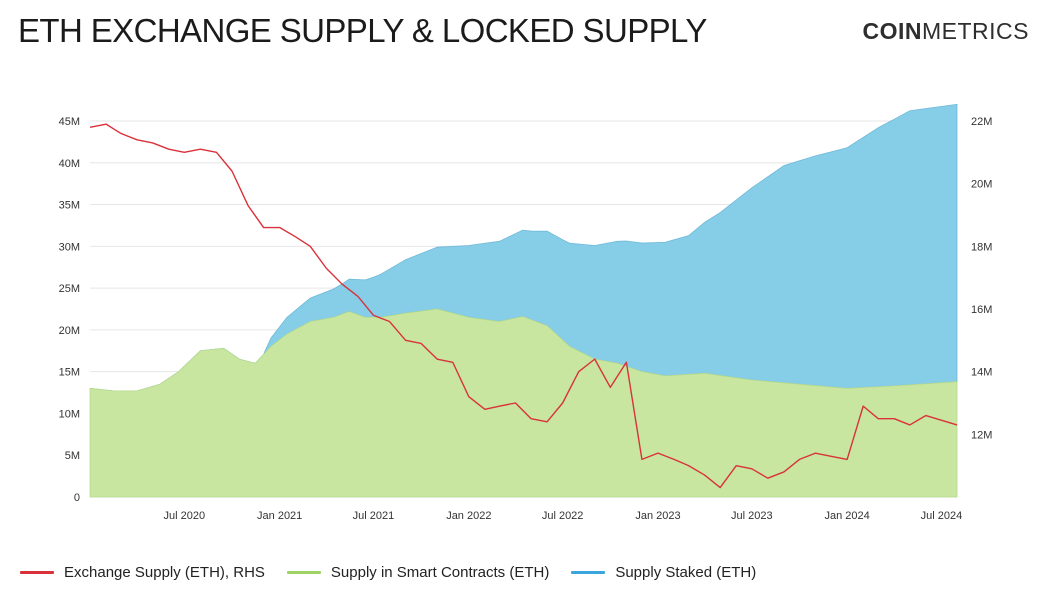  What do you see at coordinates (981, 247) in the screenshot?
I see `y-right-tick-label: 18M` at bounding box center [981, 247].